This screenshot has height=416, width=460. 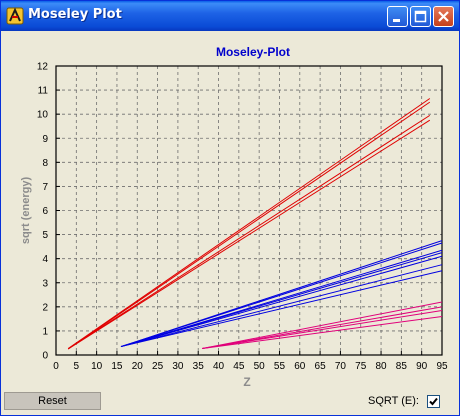 What do you see at coordinates (239, 366) in the screenshot?
I see `x-tick-label: 45` at bounding box center [239, 366].